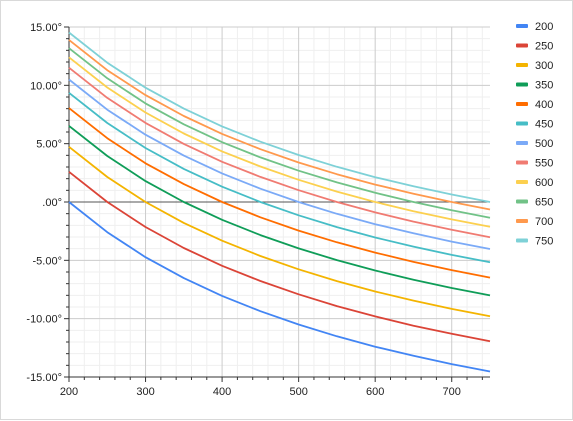 This screenshot has width=573, height=421. Describe the element at coordinates (47, 261) in the screenshot. I see `y-tick-label: -5.00°` at that location.